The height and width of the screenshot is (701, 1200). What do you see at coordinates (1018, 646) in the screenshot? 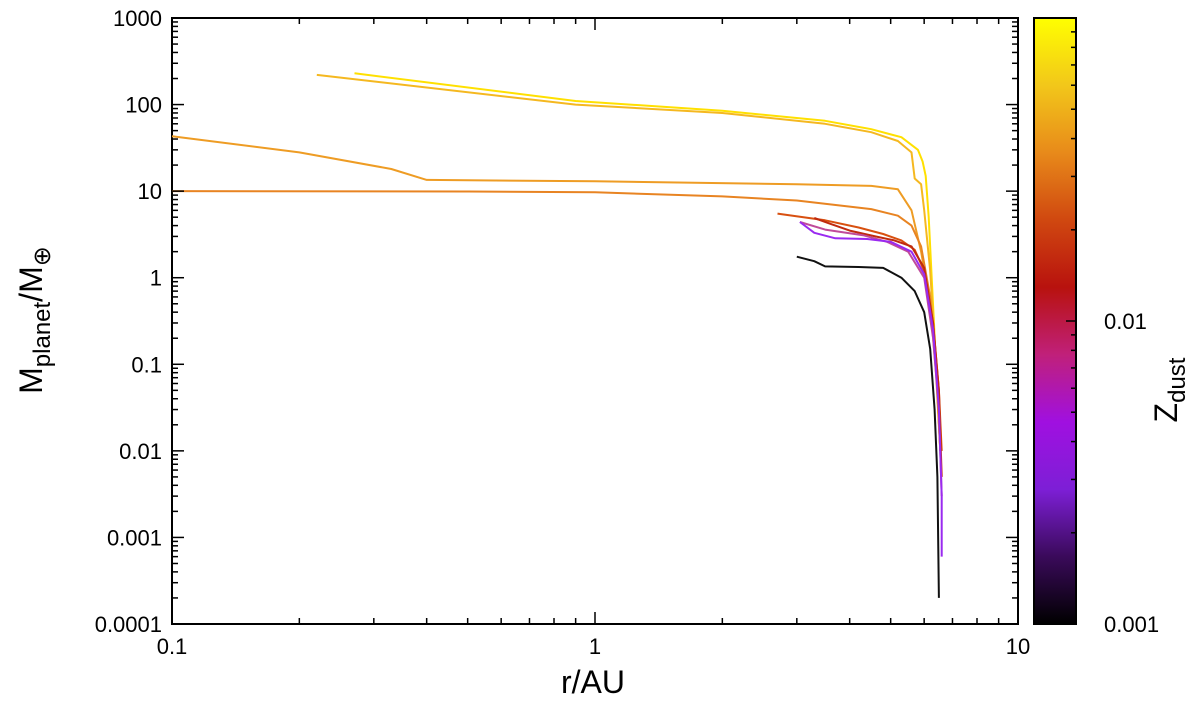
I see `x-tick-label: 10` at bounding box center [1018, 646].